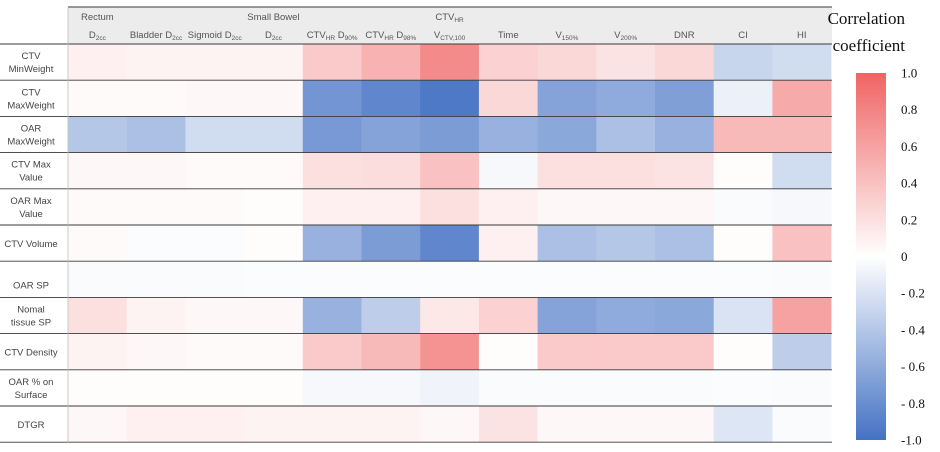 Image resolution: width=940 pixels, height=452 pixels. What do you see at coordinates (449, 18) in the screenshot?
I see `column-group-header: CTVHR` at bounding box center [449, 18].